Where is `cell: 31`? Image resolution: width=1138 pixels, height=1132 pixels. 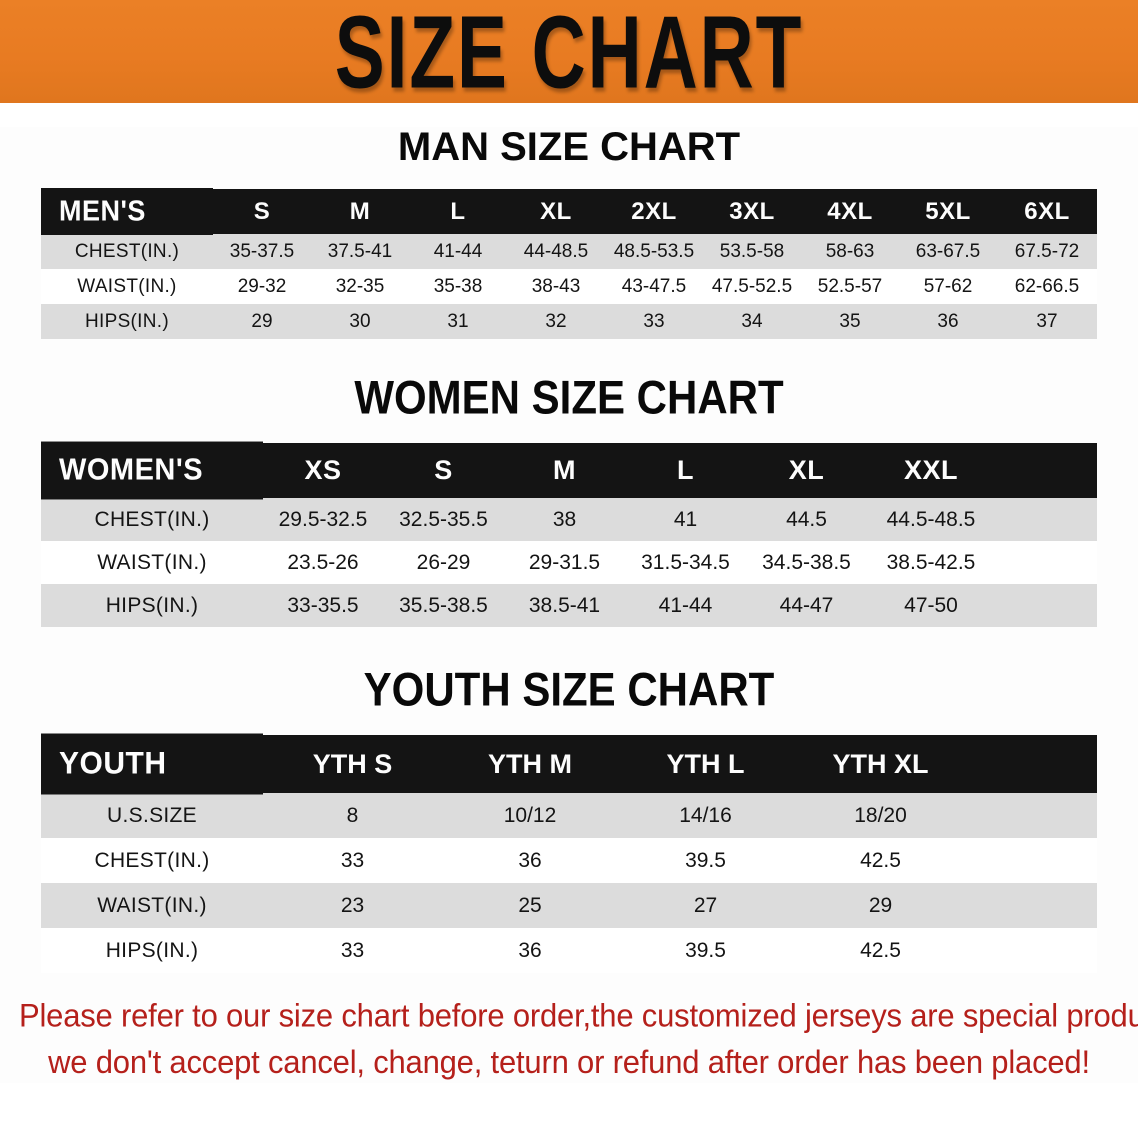
cell: 31 is located at coordinates (458, 321).